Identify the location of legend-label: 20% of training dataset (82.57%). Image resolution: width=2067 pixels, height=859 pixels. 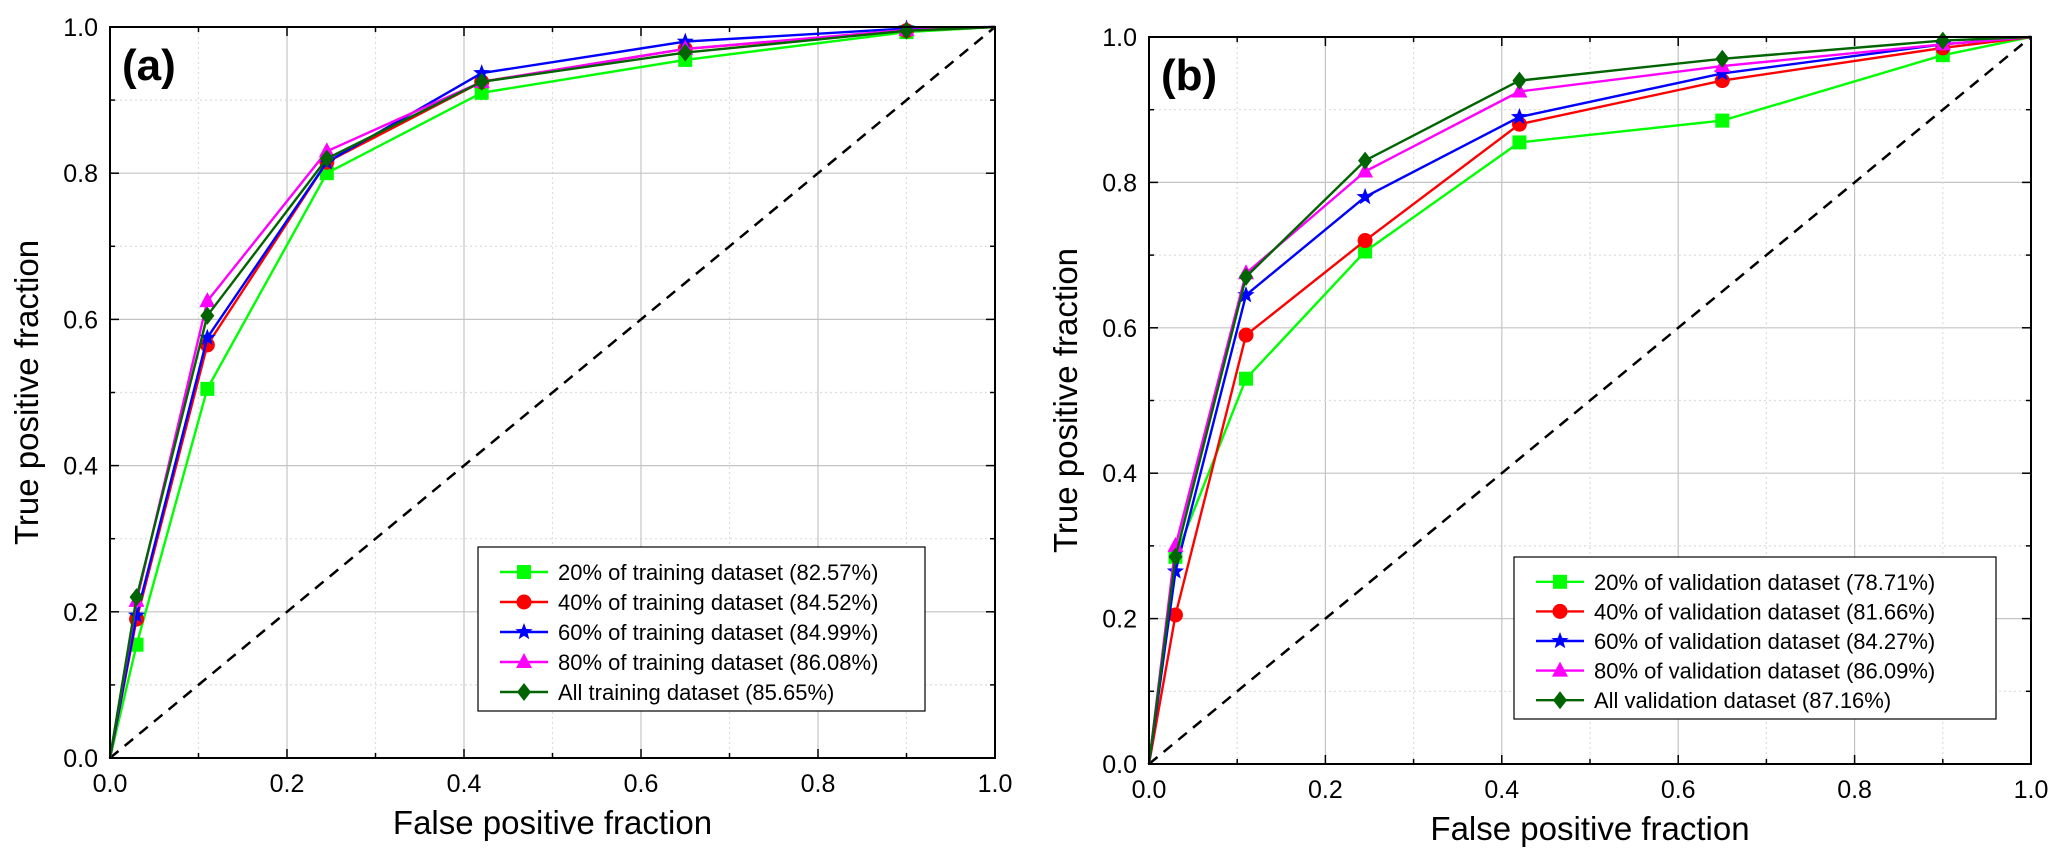
(718, 572).